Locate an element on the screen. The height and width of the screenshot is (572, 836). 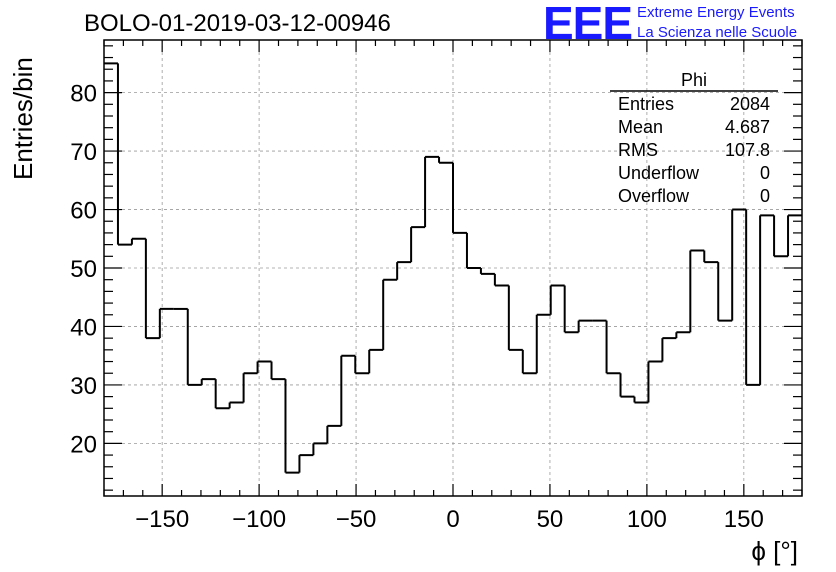
y-tick-label: 70 is located at coordinates (83, 152).